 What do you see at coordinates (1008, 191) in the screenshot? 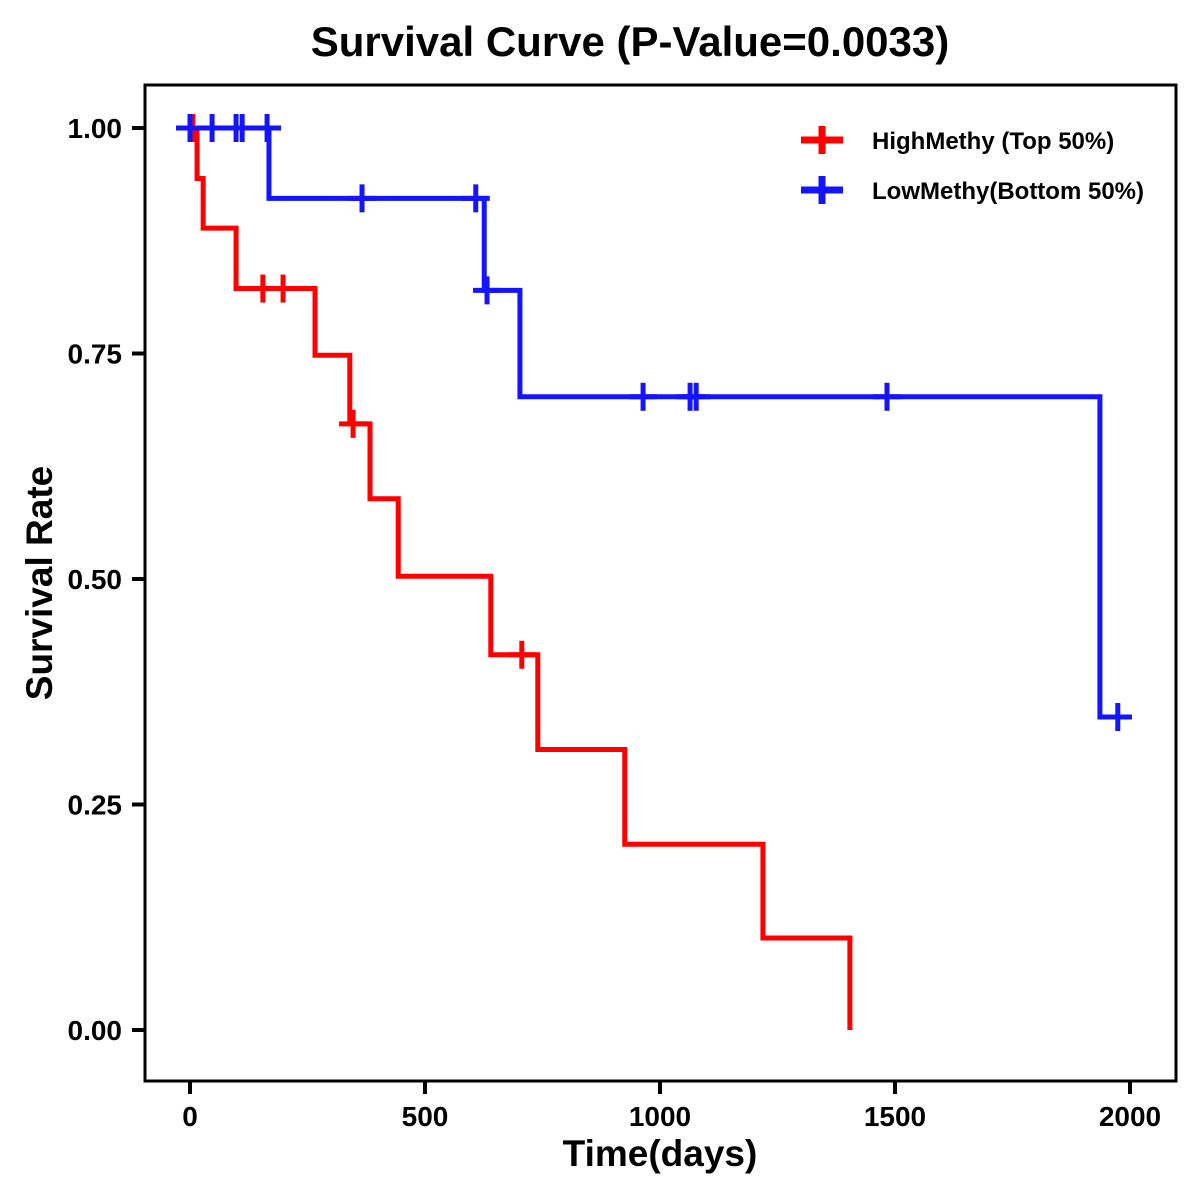
I see `legend-label: LowMethy(Bottom 50%)` at bounding box center [1008, 191].